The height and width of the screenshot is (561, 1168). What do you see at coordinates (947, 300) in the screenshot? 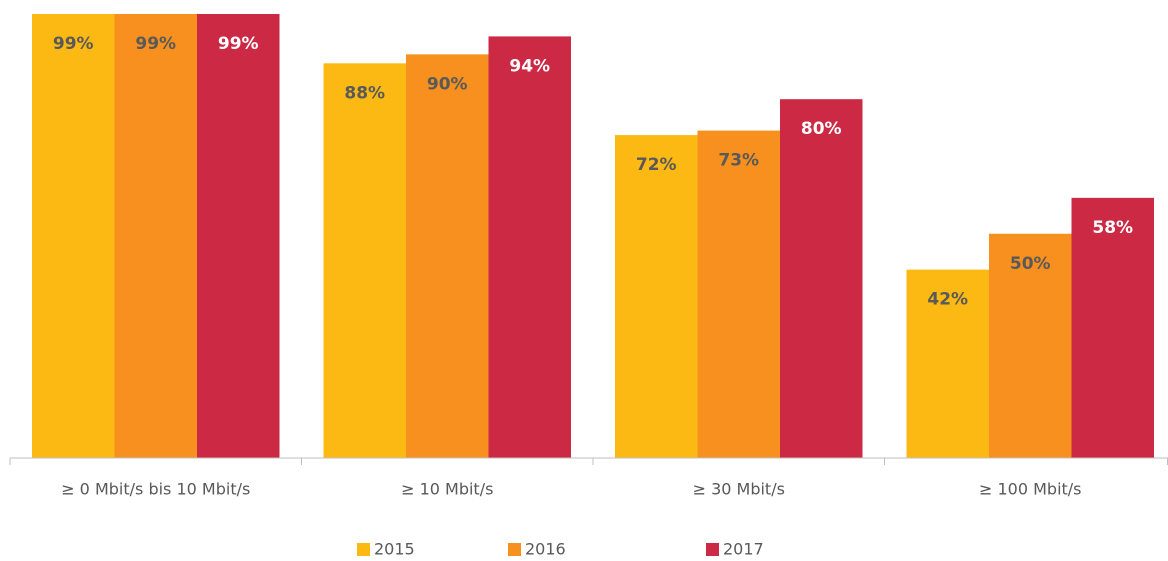
I see `value-label: 42%` at bounding box center [947, 300].